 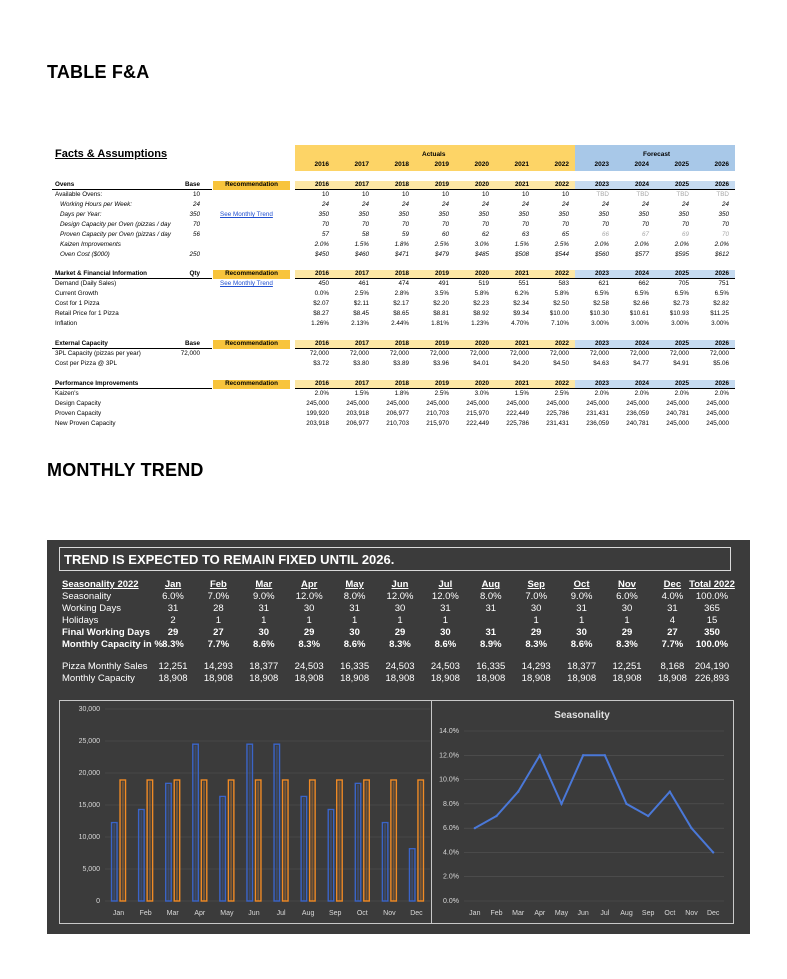 I want to click on y-tick-label: 14.0%, so click(x=449, y=731).